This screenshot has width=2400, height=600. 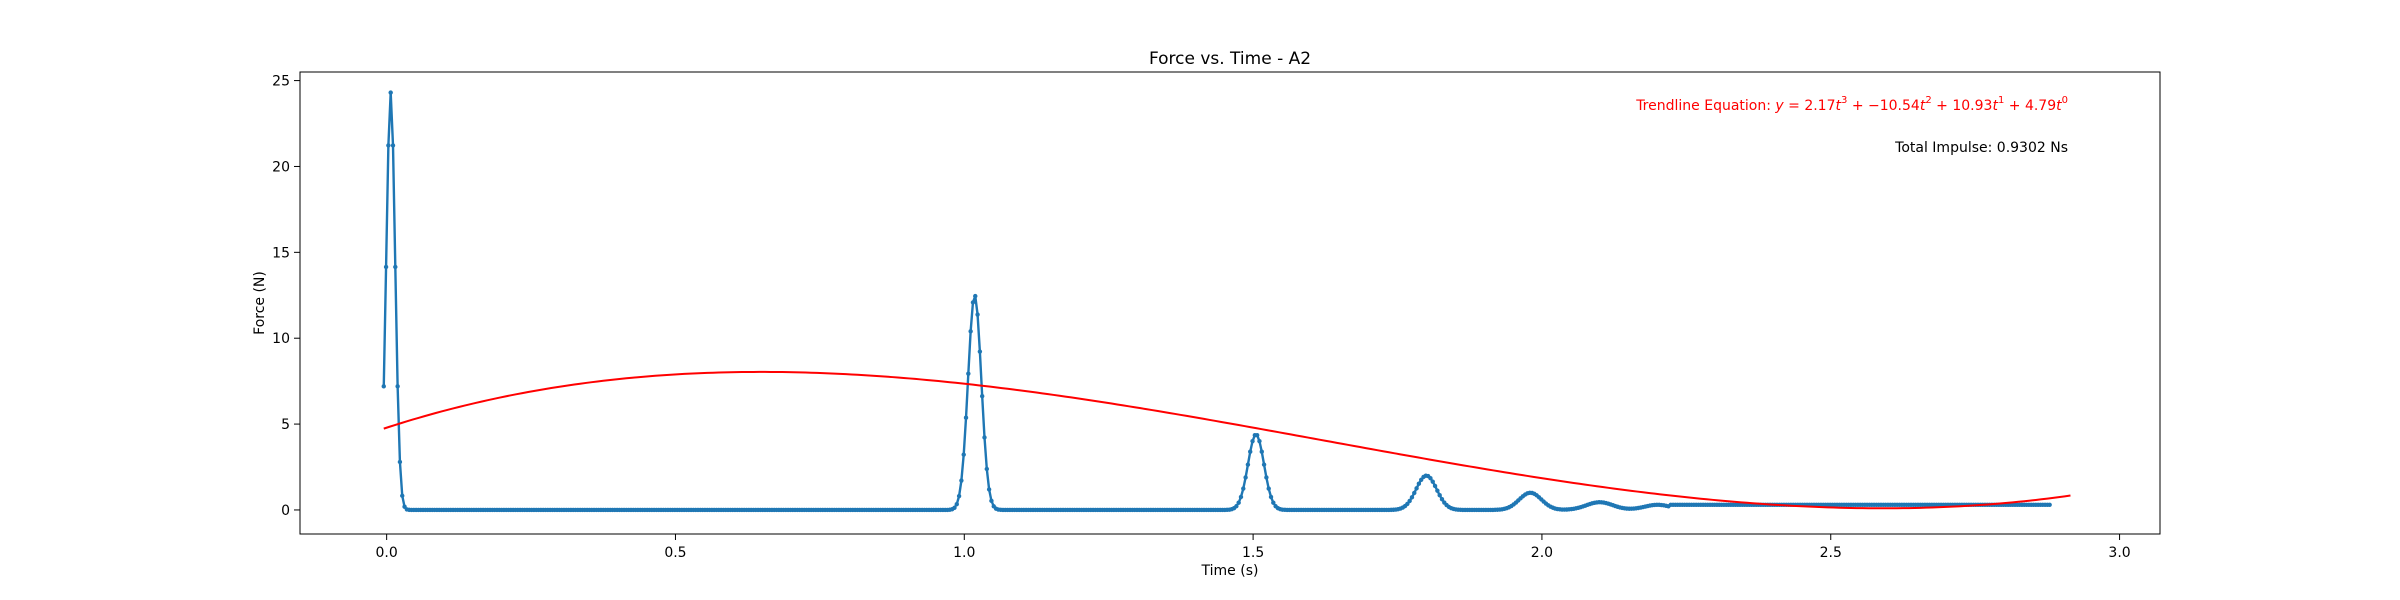 What do you see at coordinates (2065, 100) in the screenshot?
I see `equation-power: 0` at bounding box center [2065, 100].